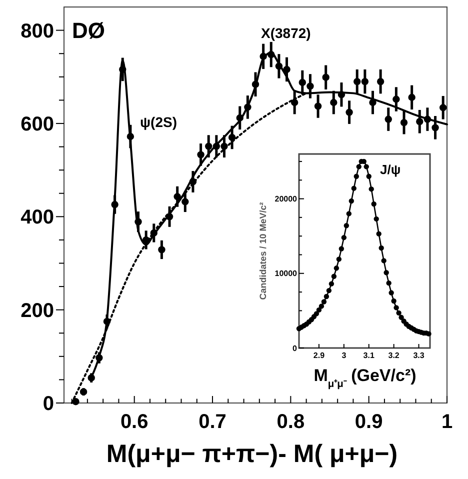 This screenshot has width=468, height=479. I want to click on y-tick-label: 800, so click(37, 31).